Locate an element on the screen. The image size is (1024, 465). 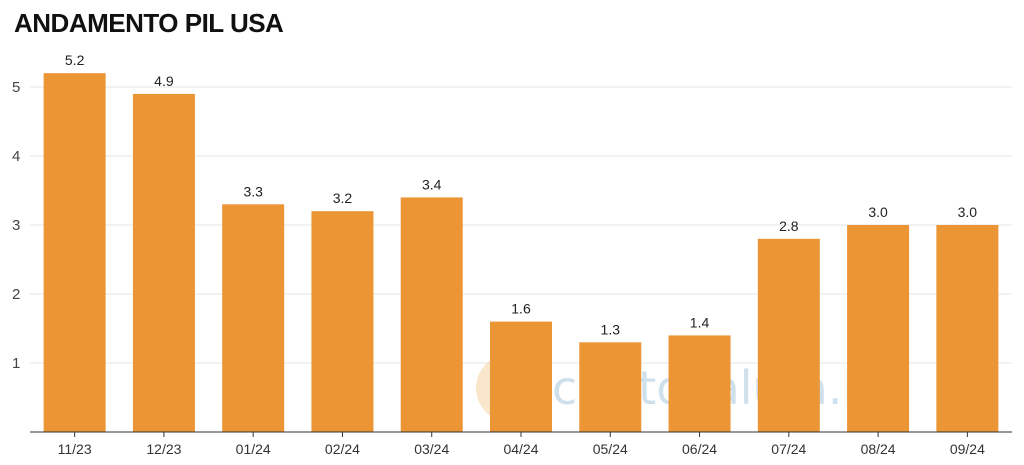
x-tick-label: 02/24 is located at coordinates (342, 449).